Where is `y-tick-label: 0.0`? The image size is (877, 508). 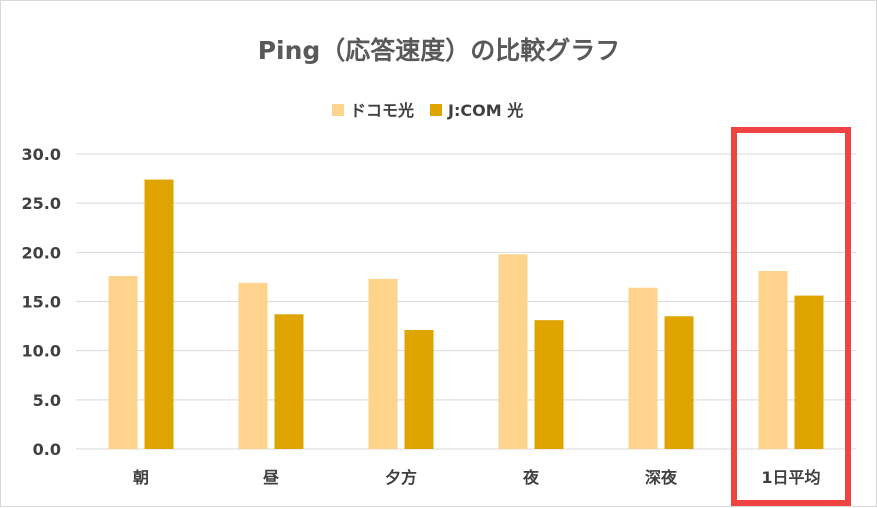 y-tick-label: 0.0 is located at coordinates (47, 449).